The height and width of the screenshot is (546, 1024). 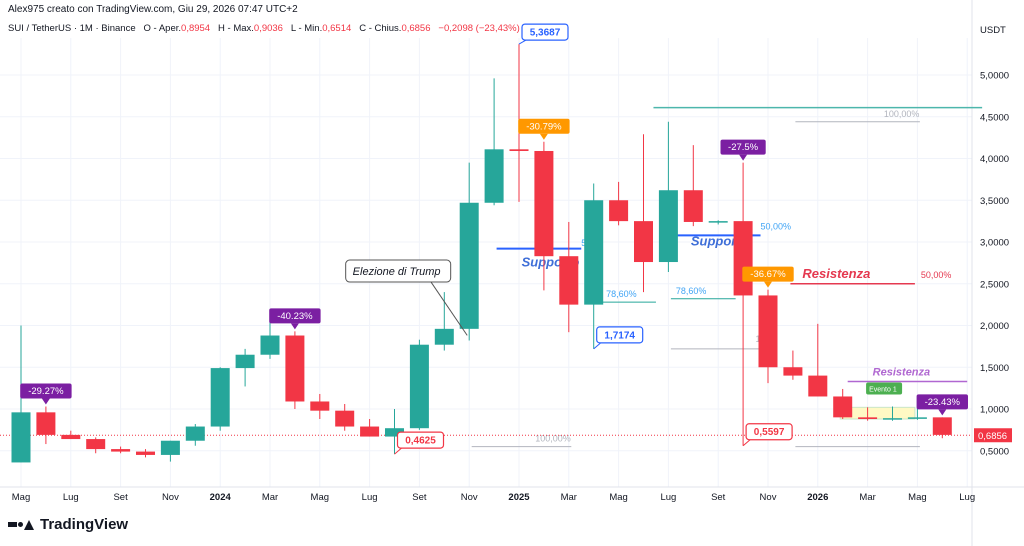 I want to click on price-tag-label: 1,7174, so click(x=619, y=335).